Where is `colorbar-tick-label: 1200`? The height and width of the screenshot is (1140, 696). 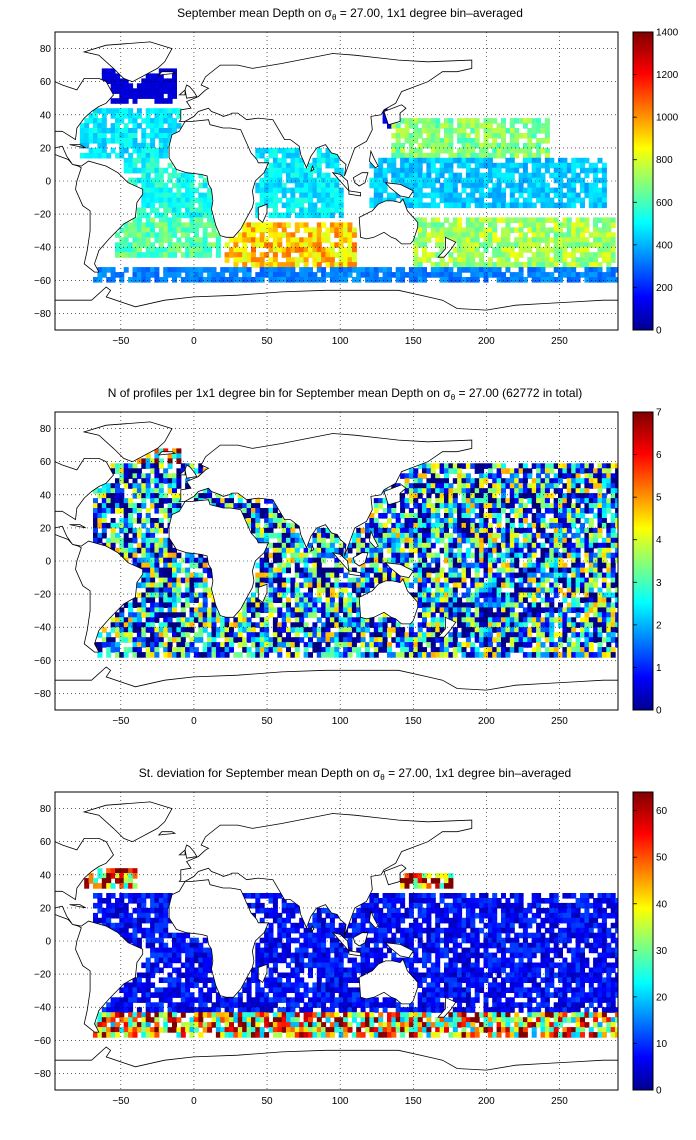
colorbar-tick-label: 1200 is located at coordinates (667, 75).